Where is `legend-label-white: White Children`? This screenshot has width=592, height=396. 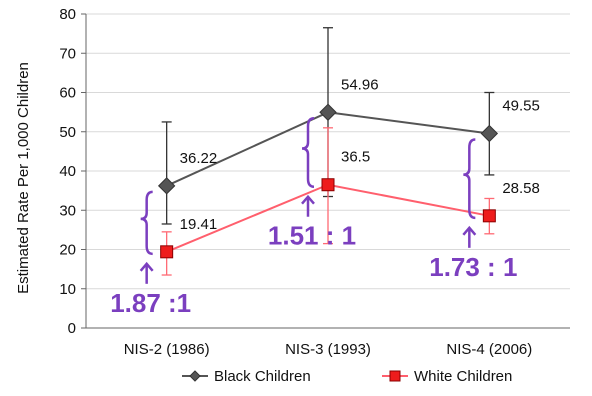 legend-label-white: White Children is located at coordinates (463, 376).